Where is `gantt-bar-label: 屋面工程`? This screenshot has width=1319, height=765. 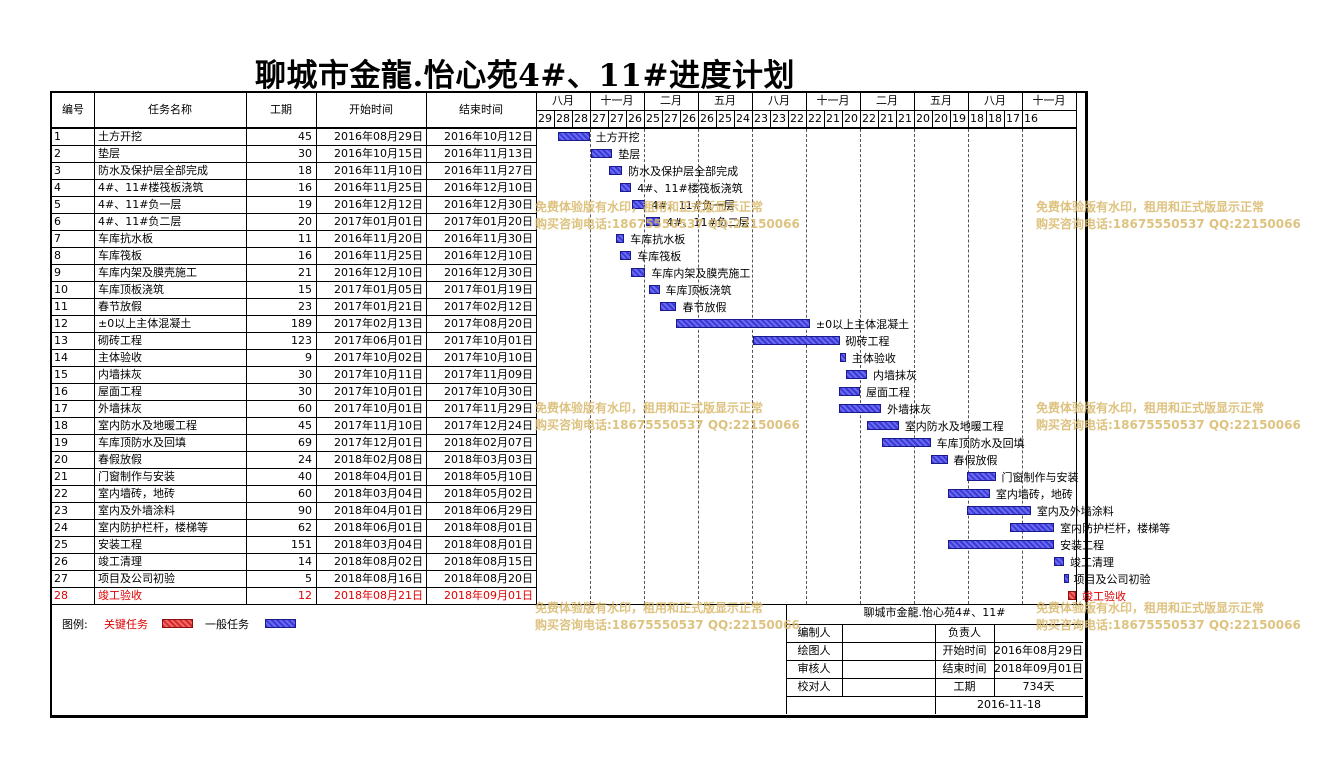
gantt-bar-label: 屋面工程 is located at coordinates (888, 392).